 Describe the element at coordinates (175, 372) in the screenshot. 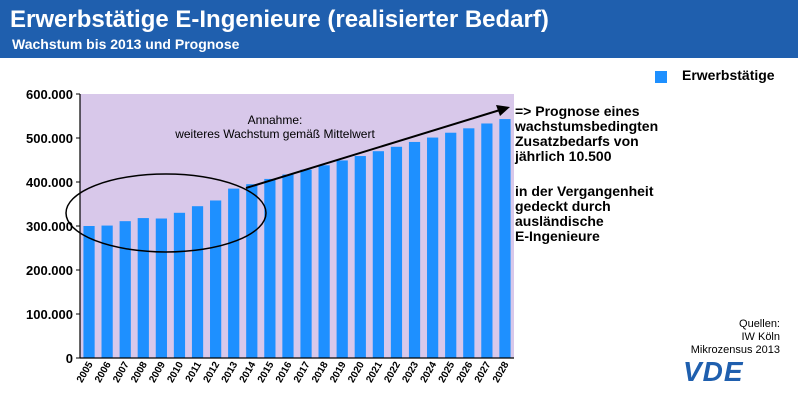

I see `x-tick-label: 2010` at that location.